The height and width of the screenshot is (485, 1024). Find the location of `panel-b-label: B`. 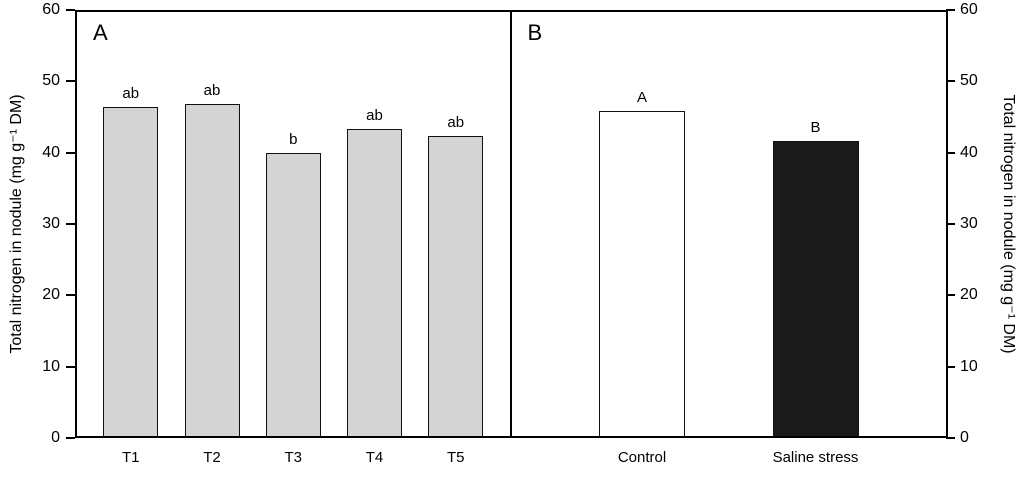

panel-b-label: B is located at coordinates (535, 32).